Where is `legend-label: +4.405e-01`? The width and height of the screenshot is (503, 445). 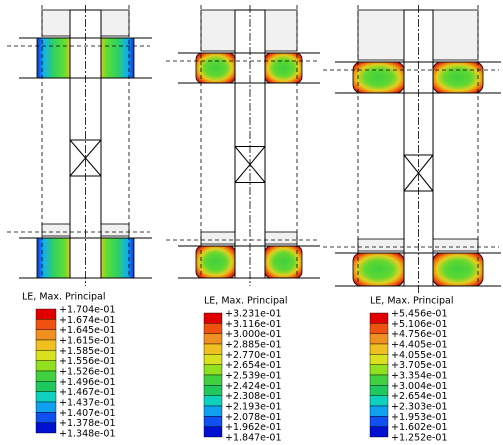
legend-label: +4.405e-01 is located at coordinates (419, 345).